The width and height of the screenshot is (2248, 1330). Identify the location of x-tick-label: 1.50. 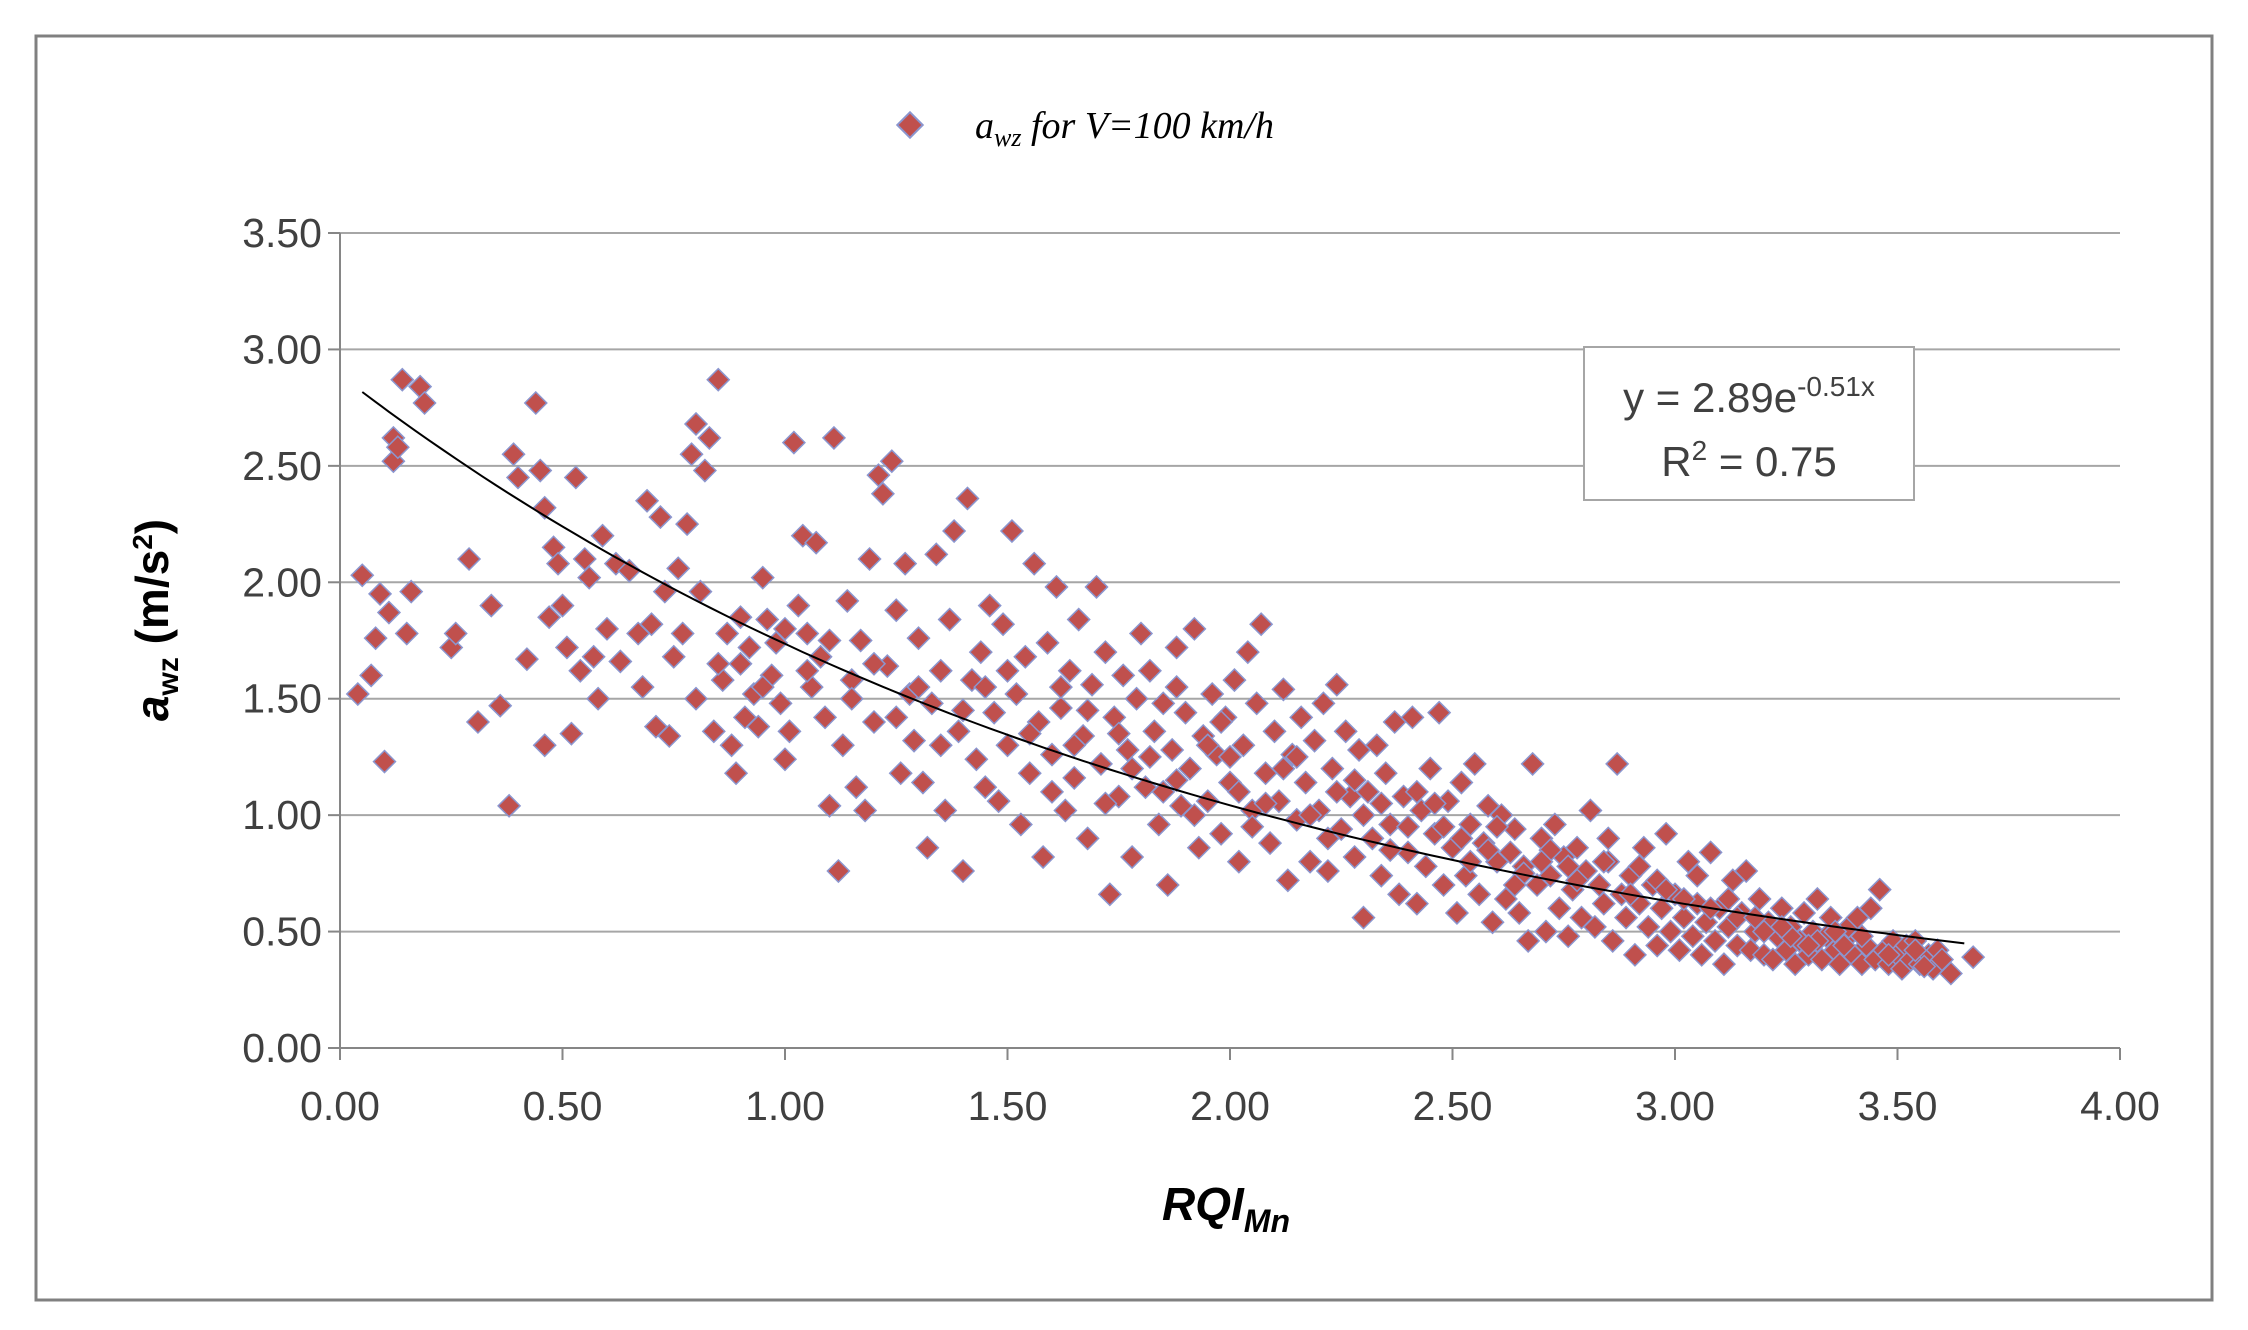
(1008, 1106).